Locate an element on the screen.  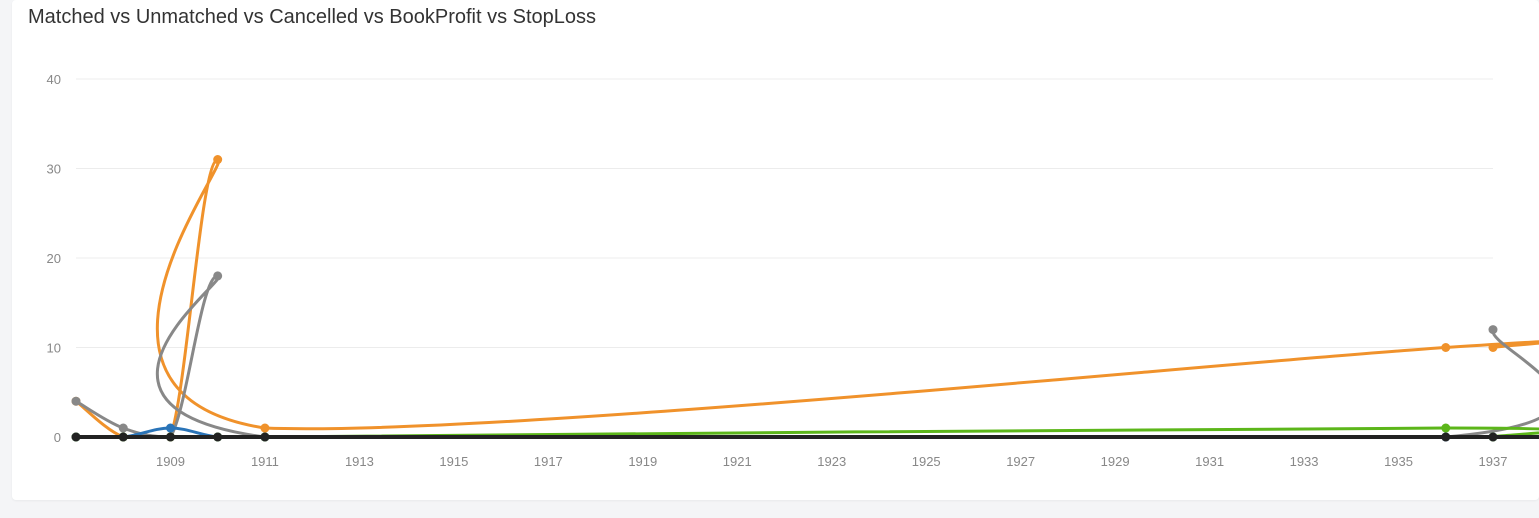
x-tick-label: 1921 is located at coordinates (737, 461).